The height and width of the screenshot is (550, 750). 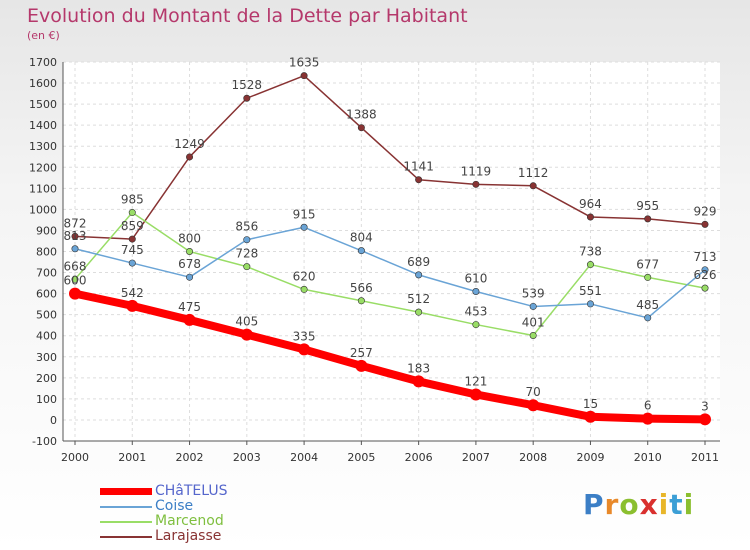 I want to click on y-tick-label: 1500, so click(x=43, y=104).